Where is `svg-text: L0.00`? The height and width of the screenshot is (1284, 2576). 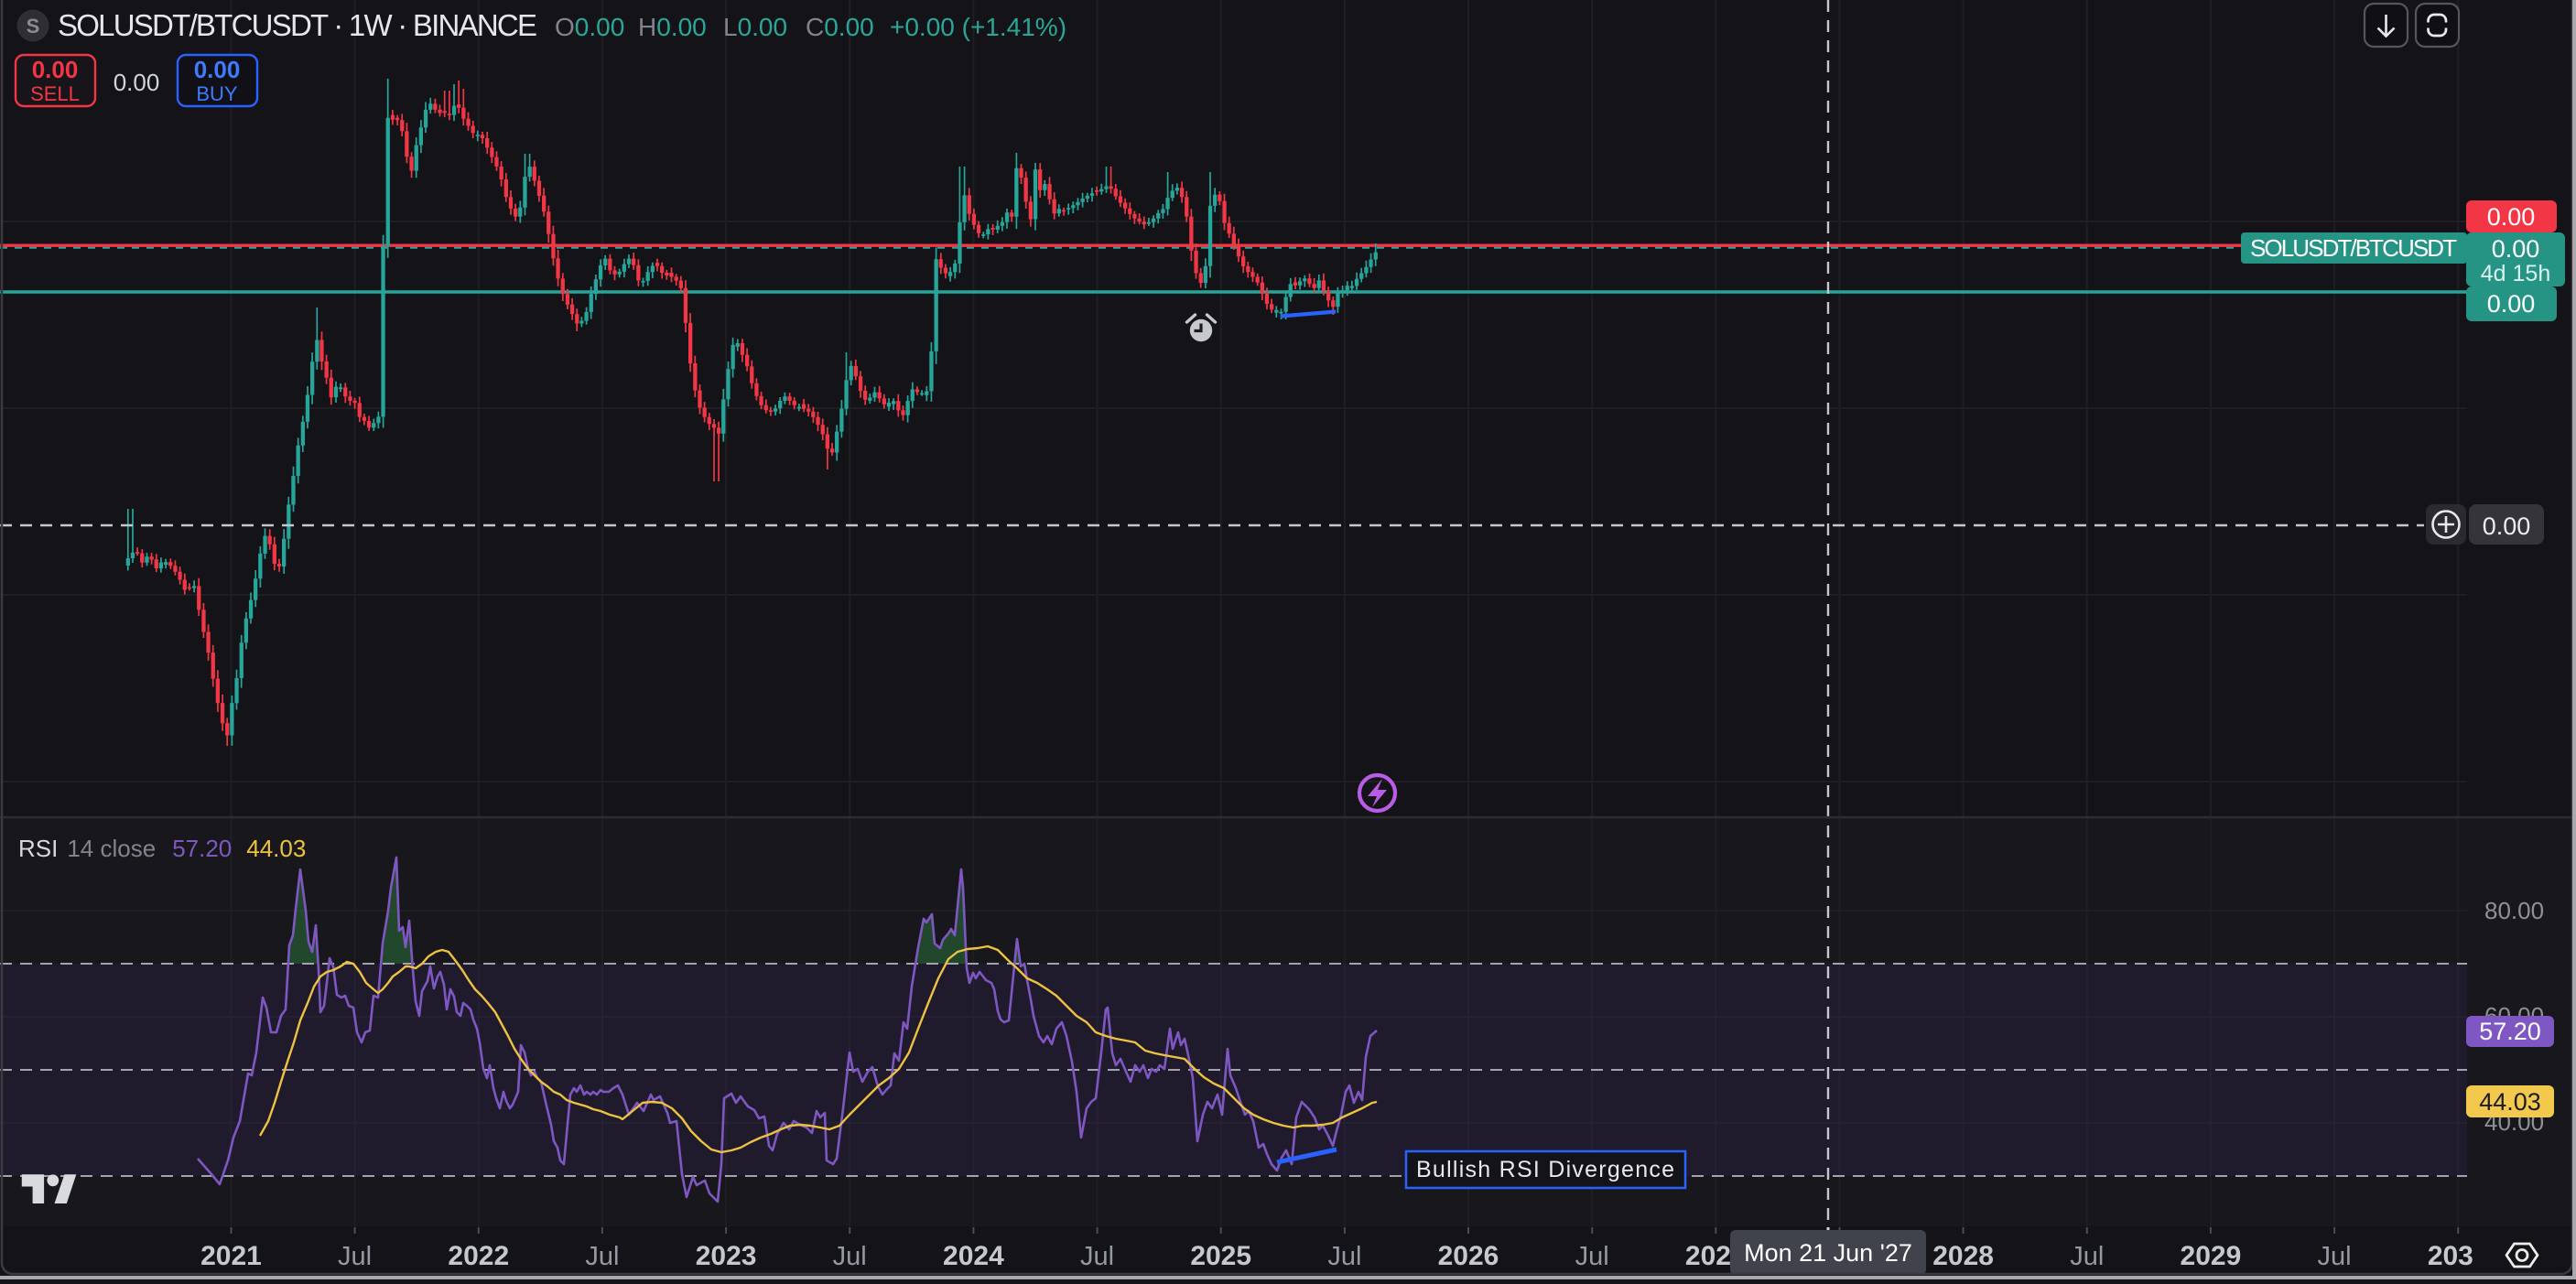
svg-text: L0.00 is located at coordinates (755, 27).